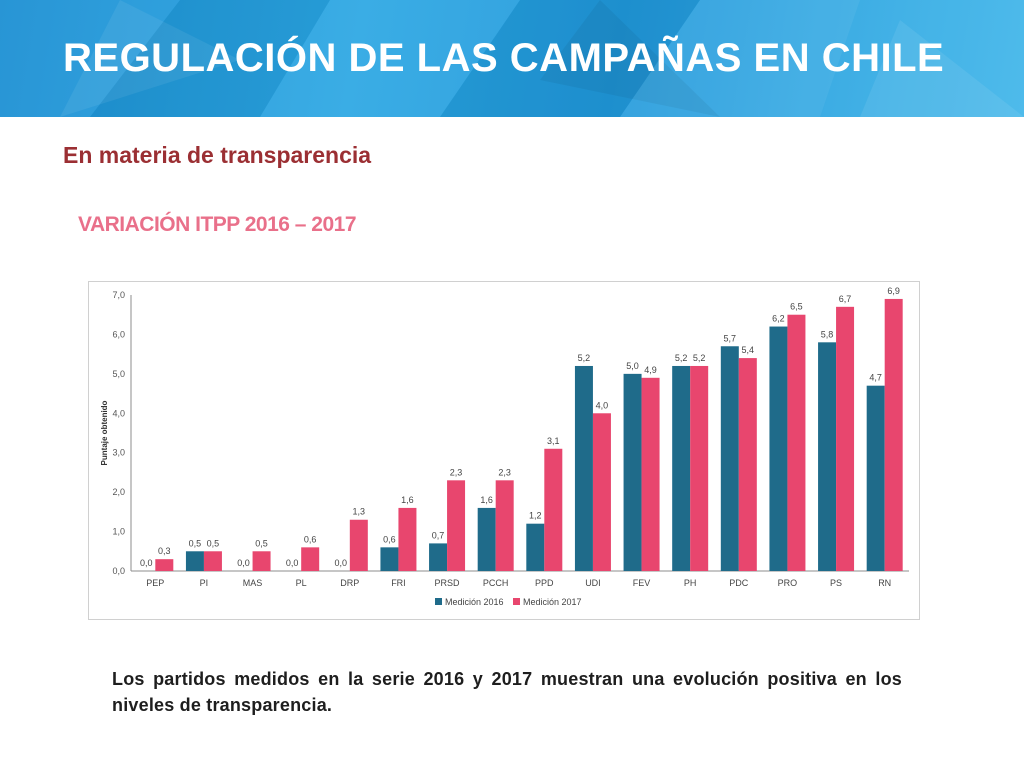  I want to click on y-tick-label: 3,0, so click(118, 453).